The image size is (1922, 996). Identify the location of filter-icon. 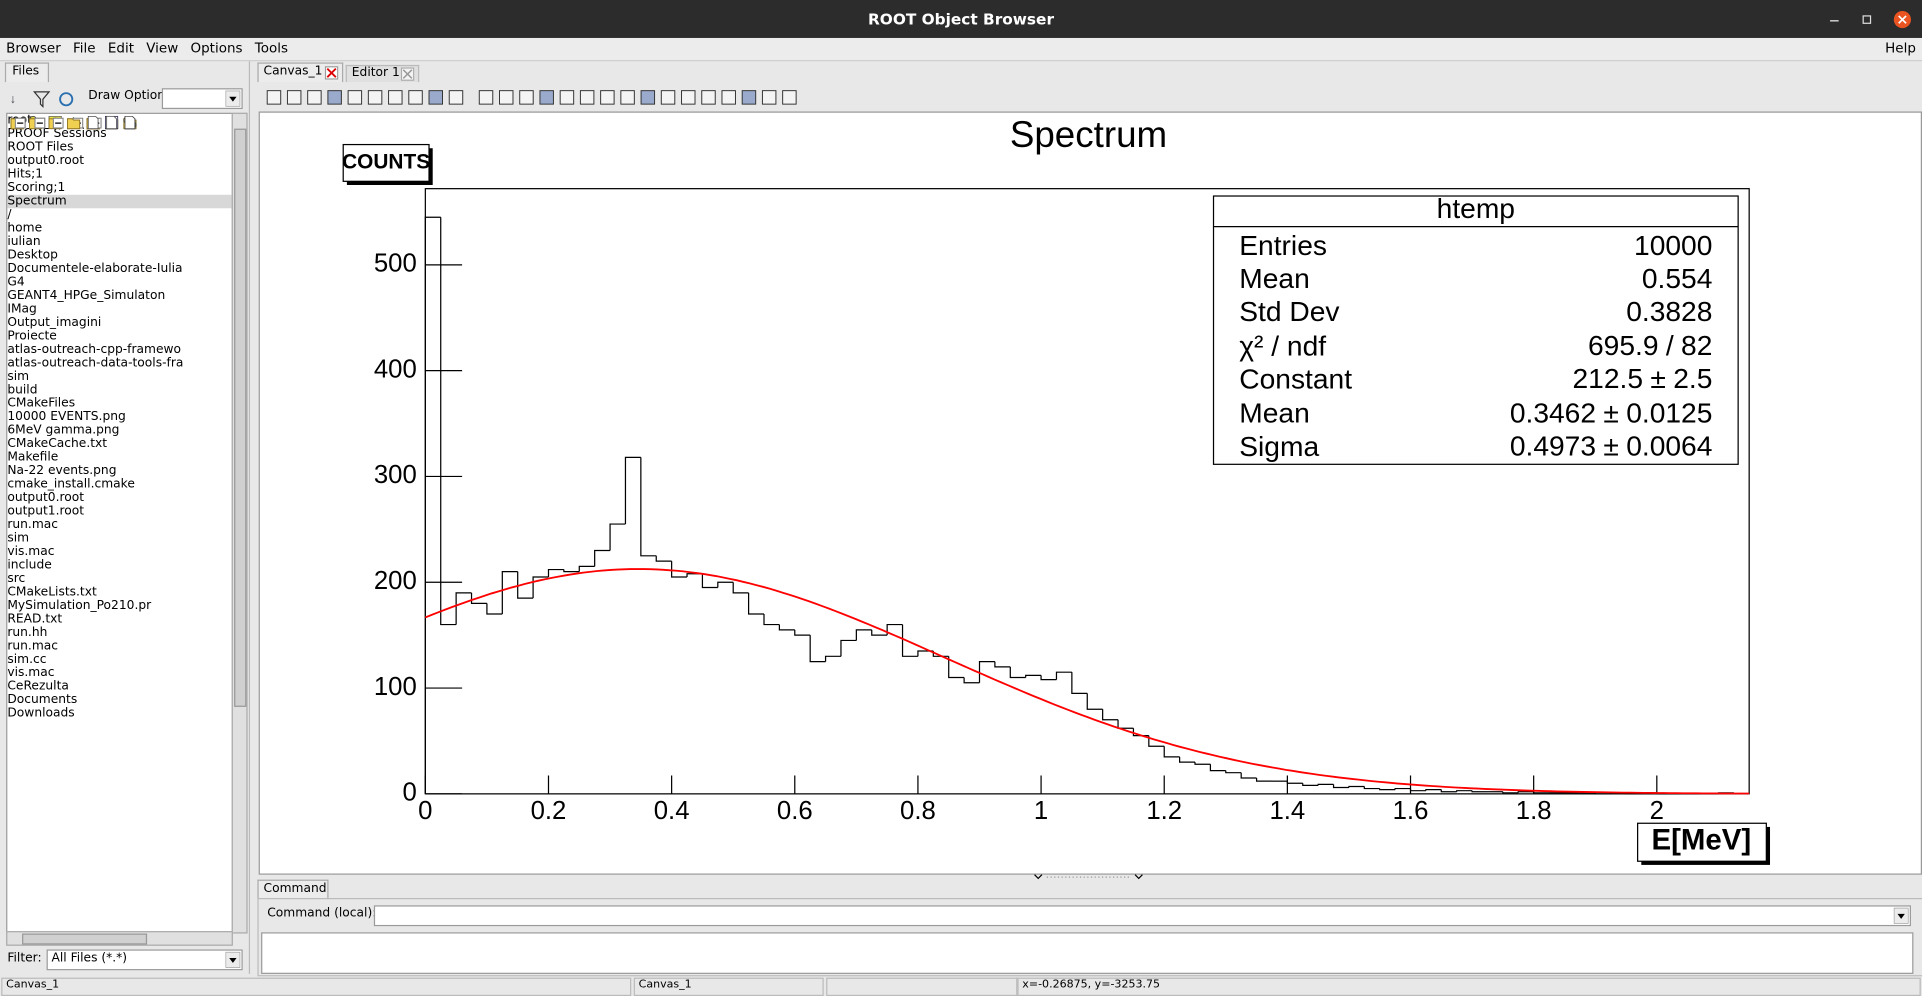
(42, 100).